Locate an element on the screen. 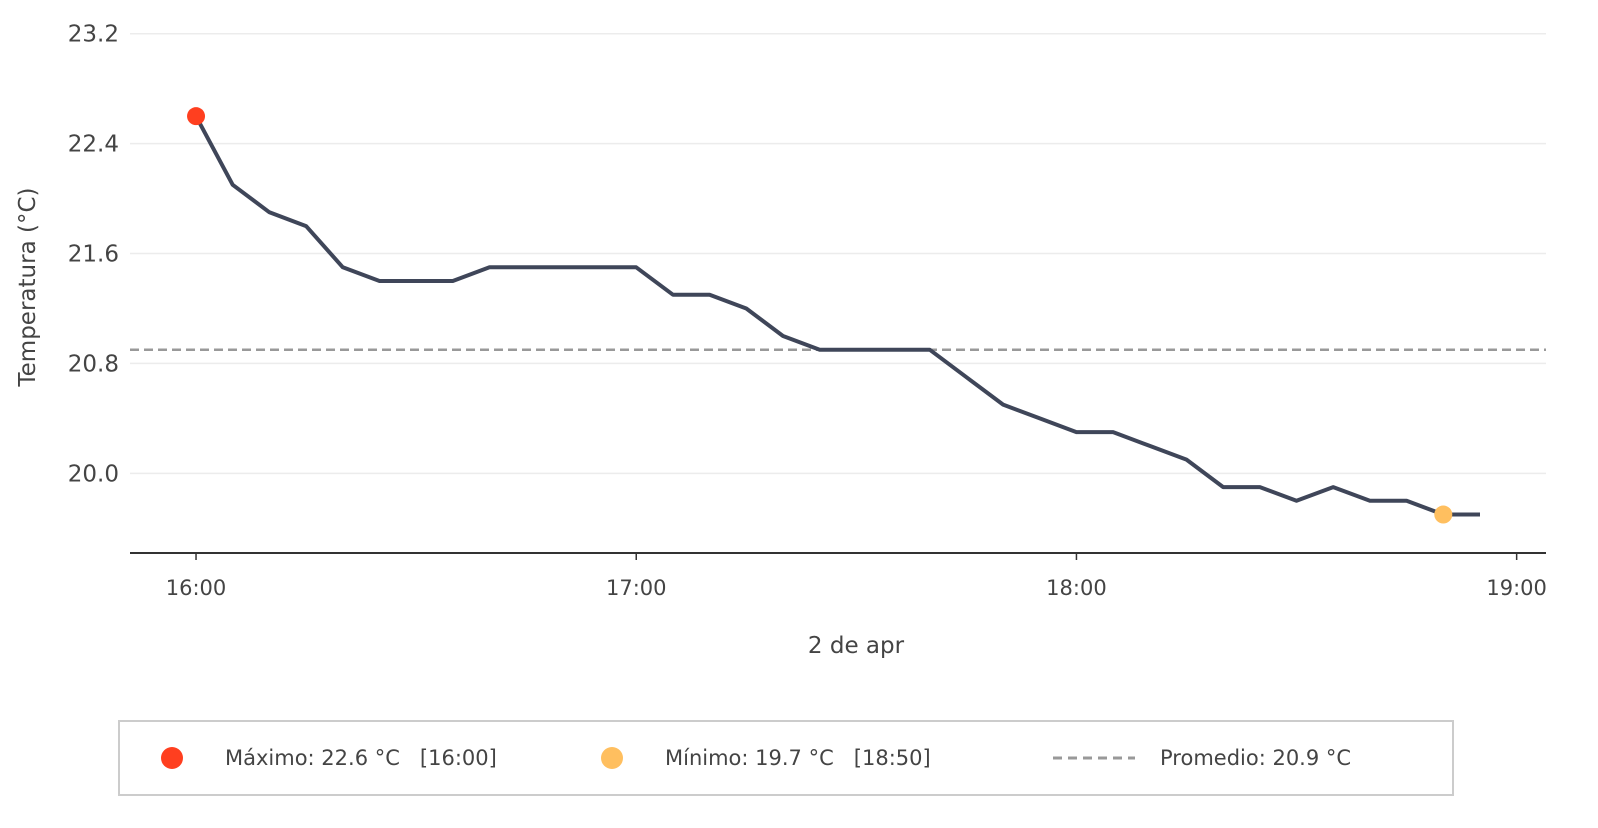 This screenshot has width=1598, height=828. x-tick-label: 16:00 is located at coordinates (196, 588).